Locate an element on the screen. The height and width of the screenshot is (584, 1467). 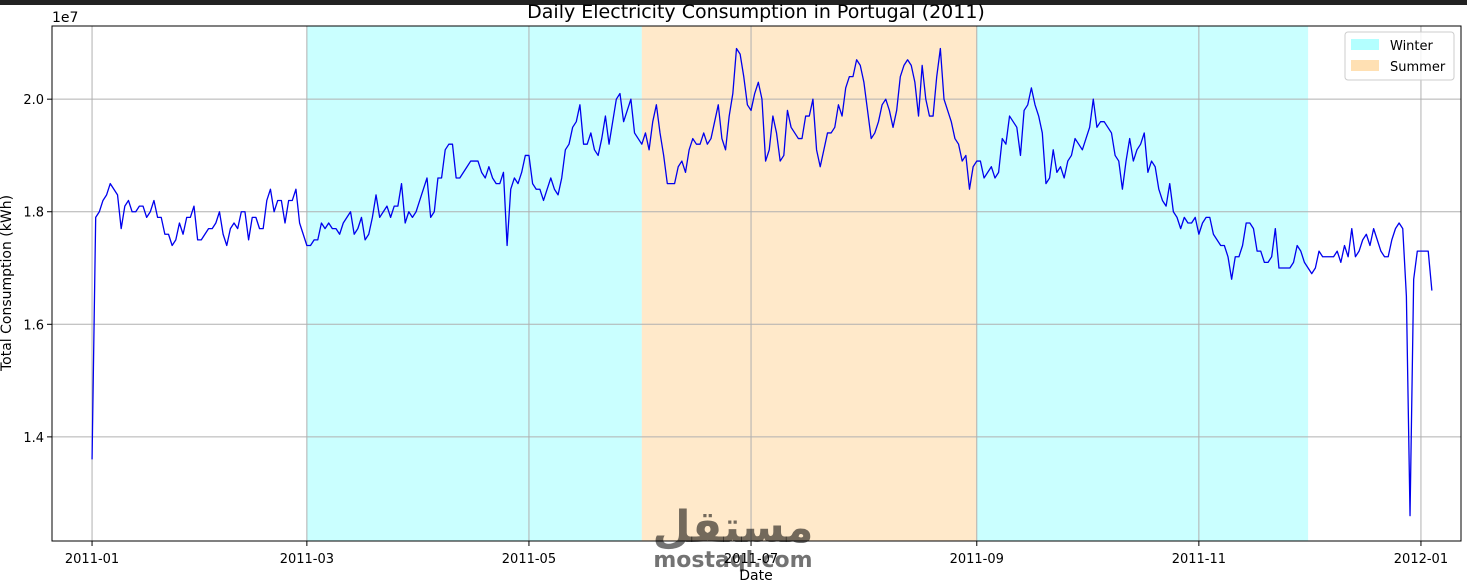
x-tick-label-3: 2011-05 is located at coordinates (529, 559).